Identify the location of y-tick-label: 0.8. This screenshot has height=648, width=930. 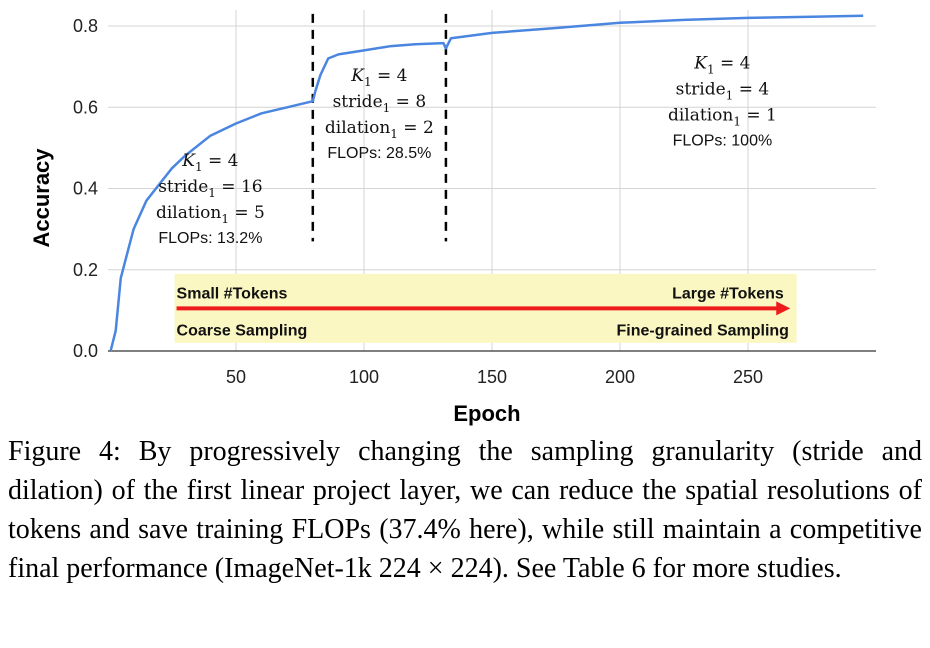
(85, 26).